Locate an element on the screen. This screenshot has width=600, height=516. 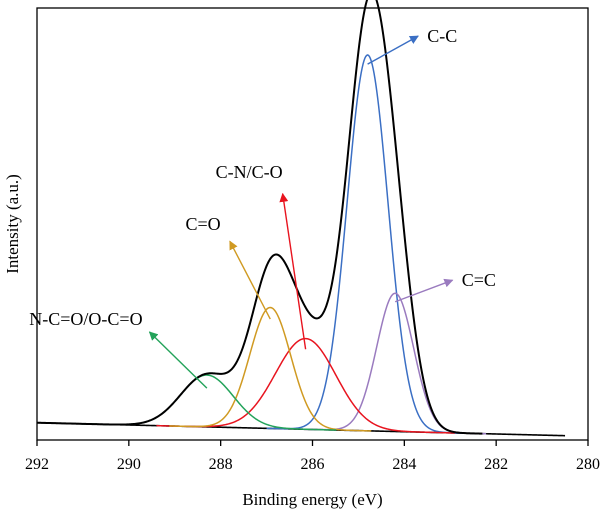
series-c-c-curve is located at coordinates (395, 363).